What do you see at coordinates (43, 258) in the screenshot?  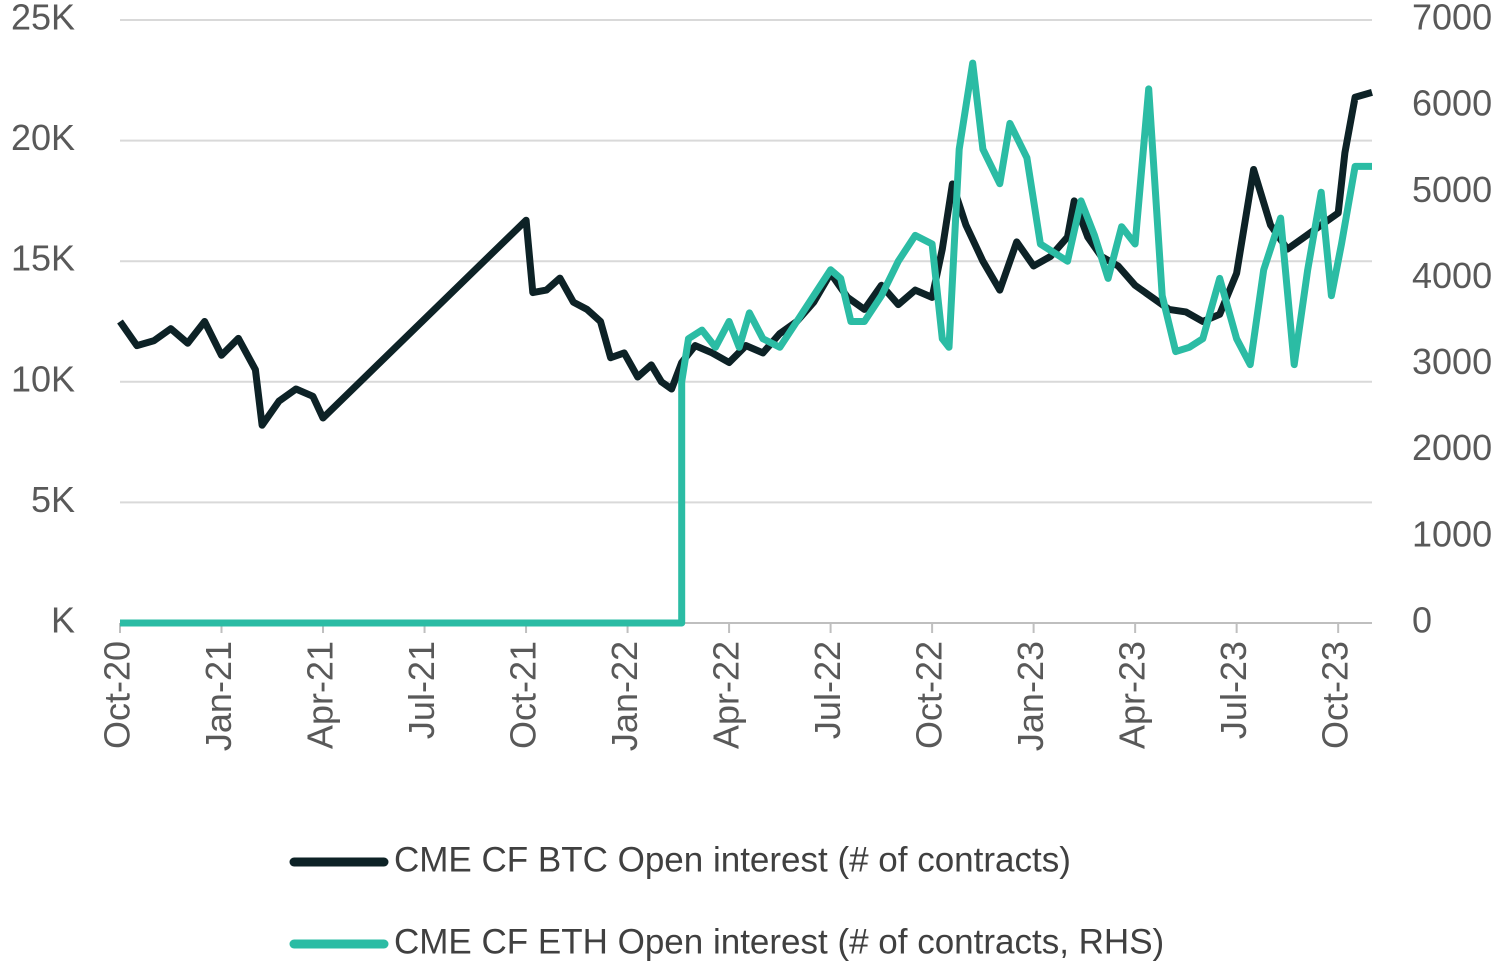 I see `y-tick-label: 15K` at bounding box center [43, 258].